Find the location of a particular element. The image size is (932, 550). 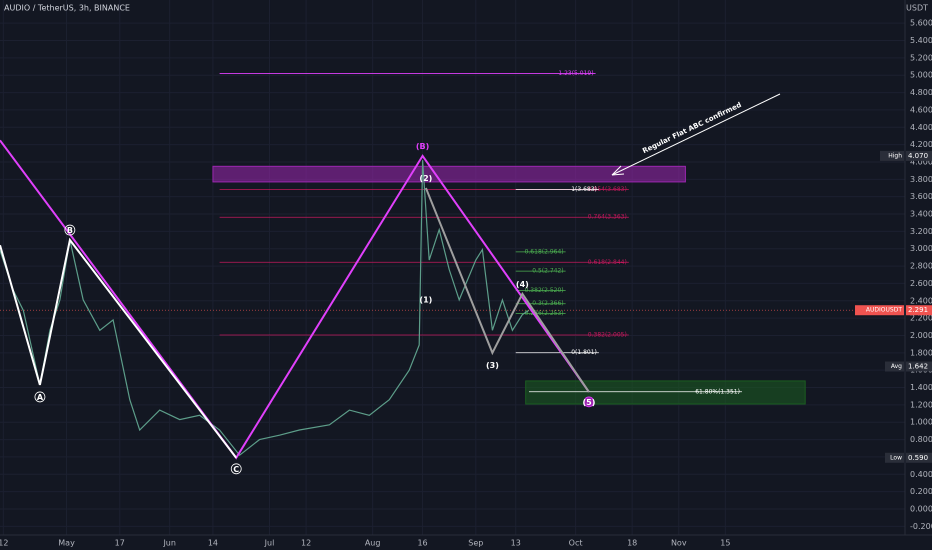

y-tick-label: 5.200 is located at coordinates (921, 57).